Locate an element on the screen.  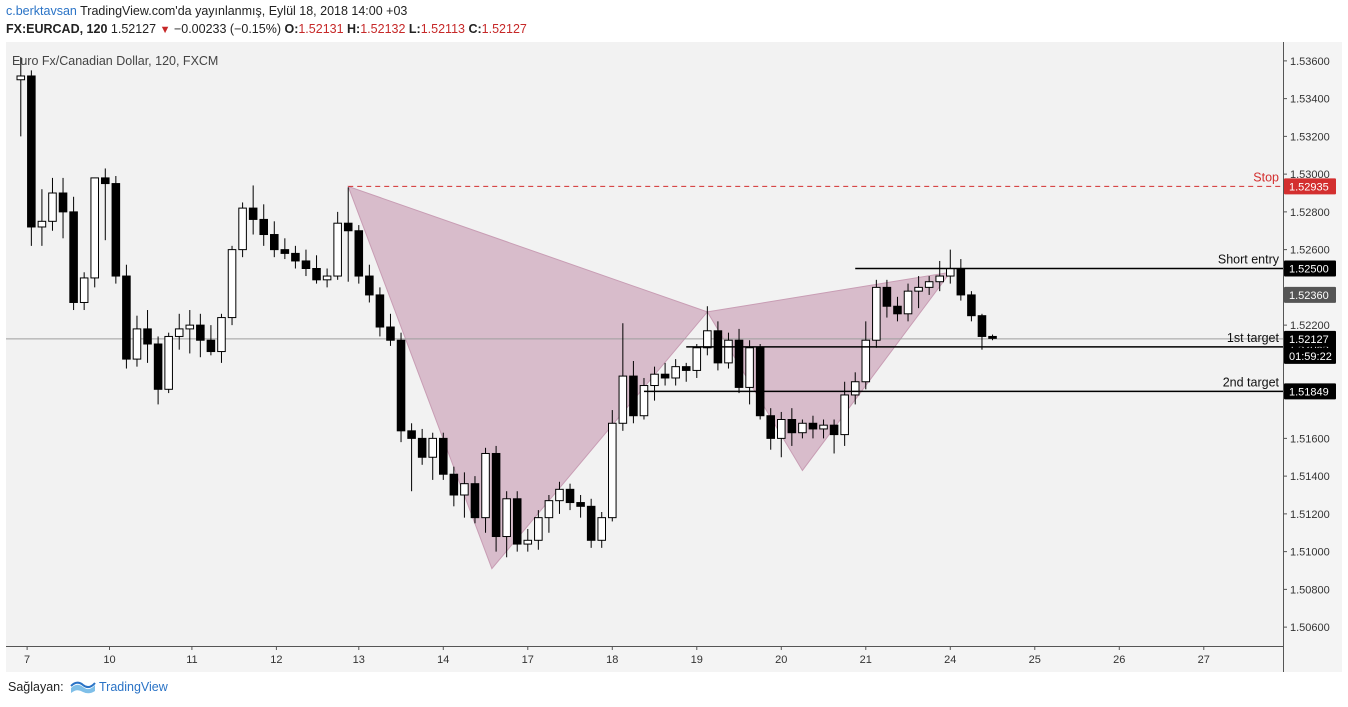
author-link: c.berktavsan is located at coordinates (41, 11).